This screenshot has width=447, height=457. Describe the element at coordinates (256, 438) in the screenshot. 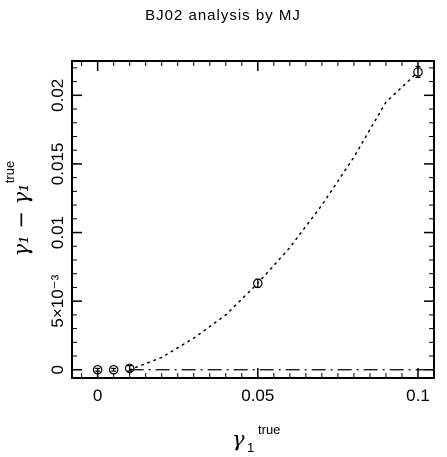

I see `x-axis-label: γ 1 true` at that location.